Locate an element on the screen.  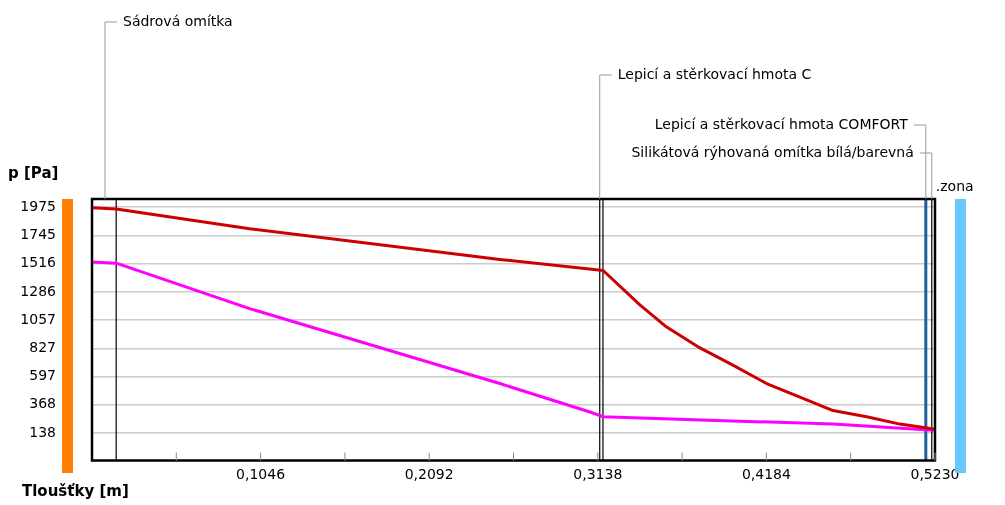
y-tick-label: 138 is located at coordinates (42, 431).